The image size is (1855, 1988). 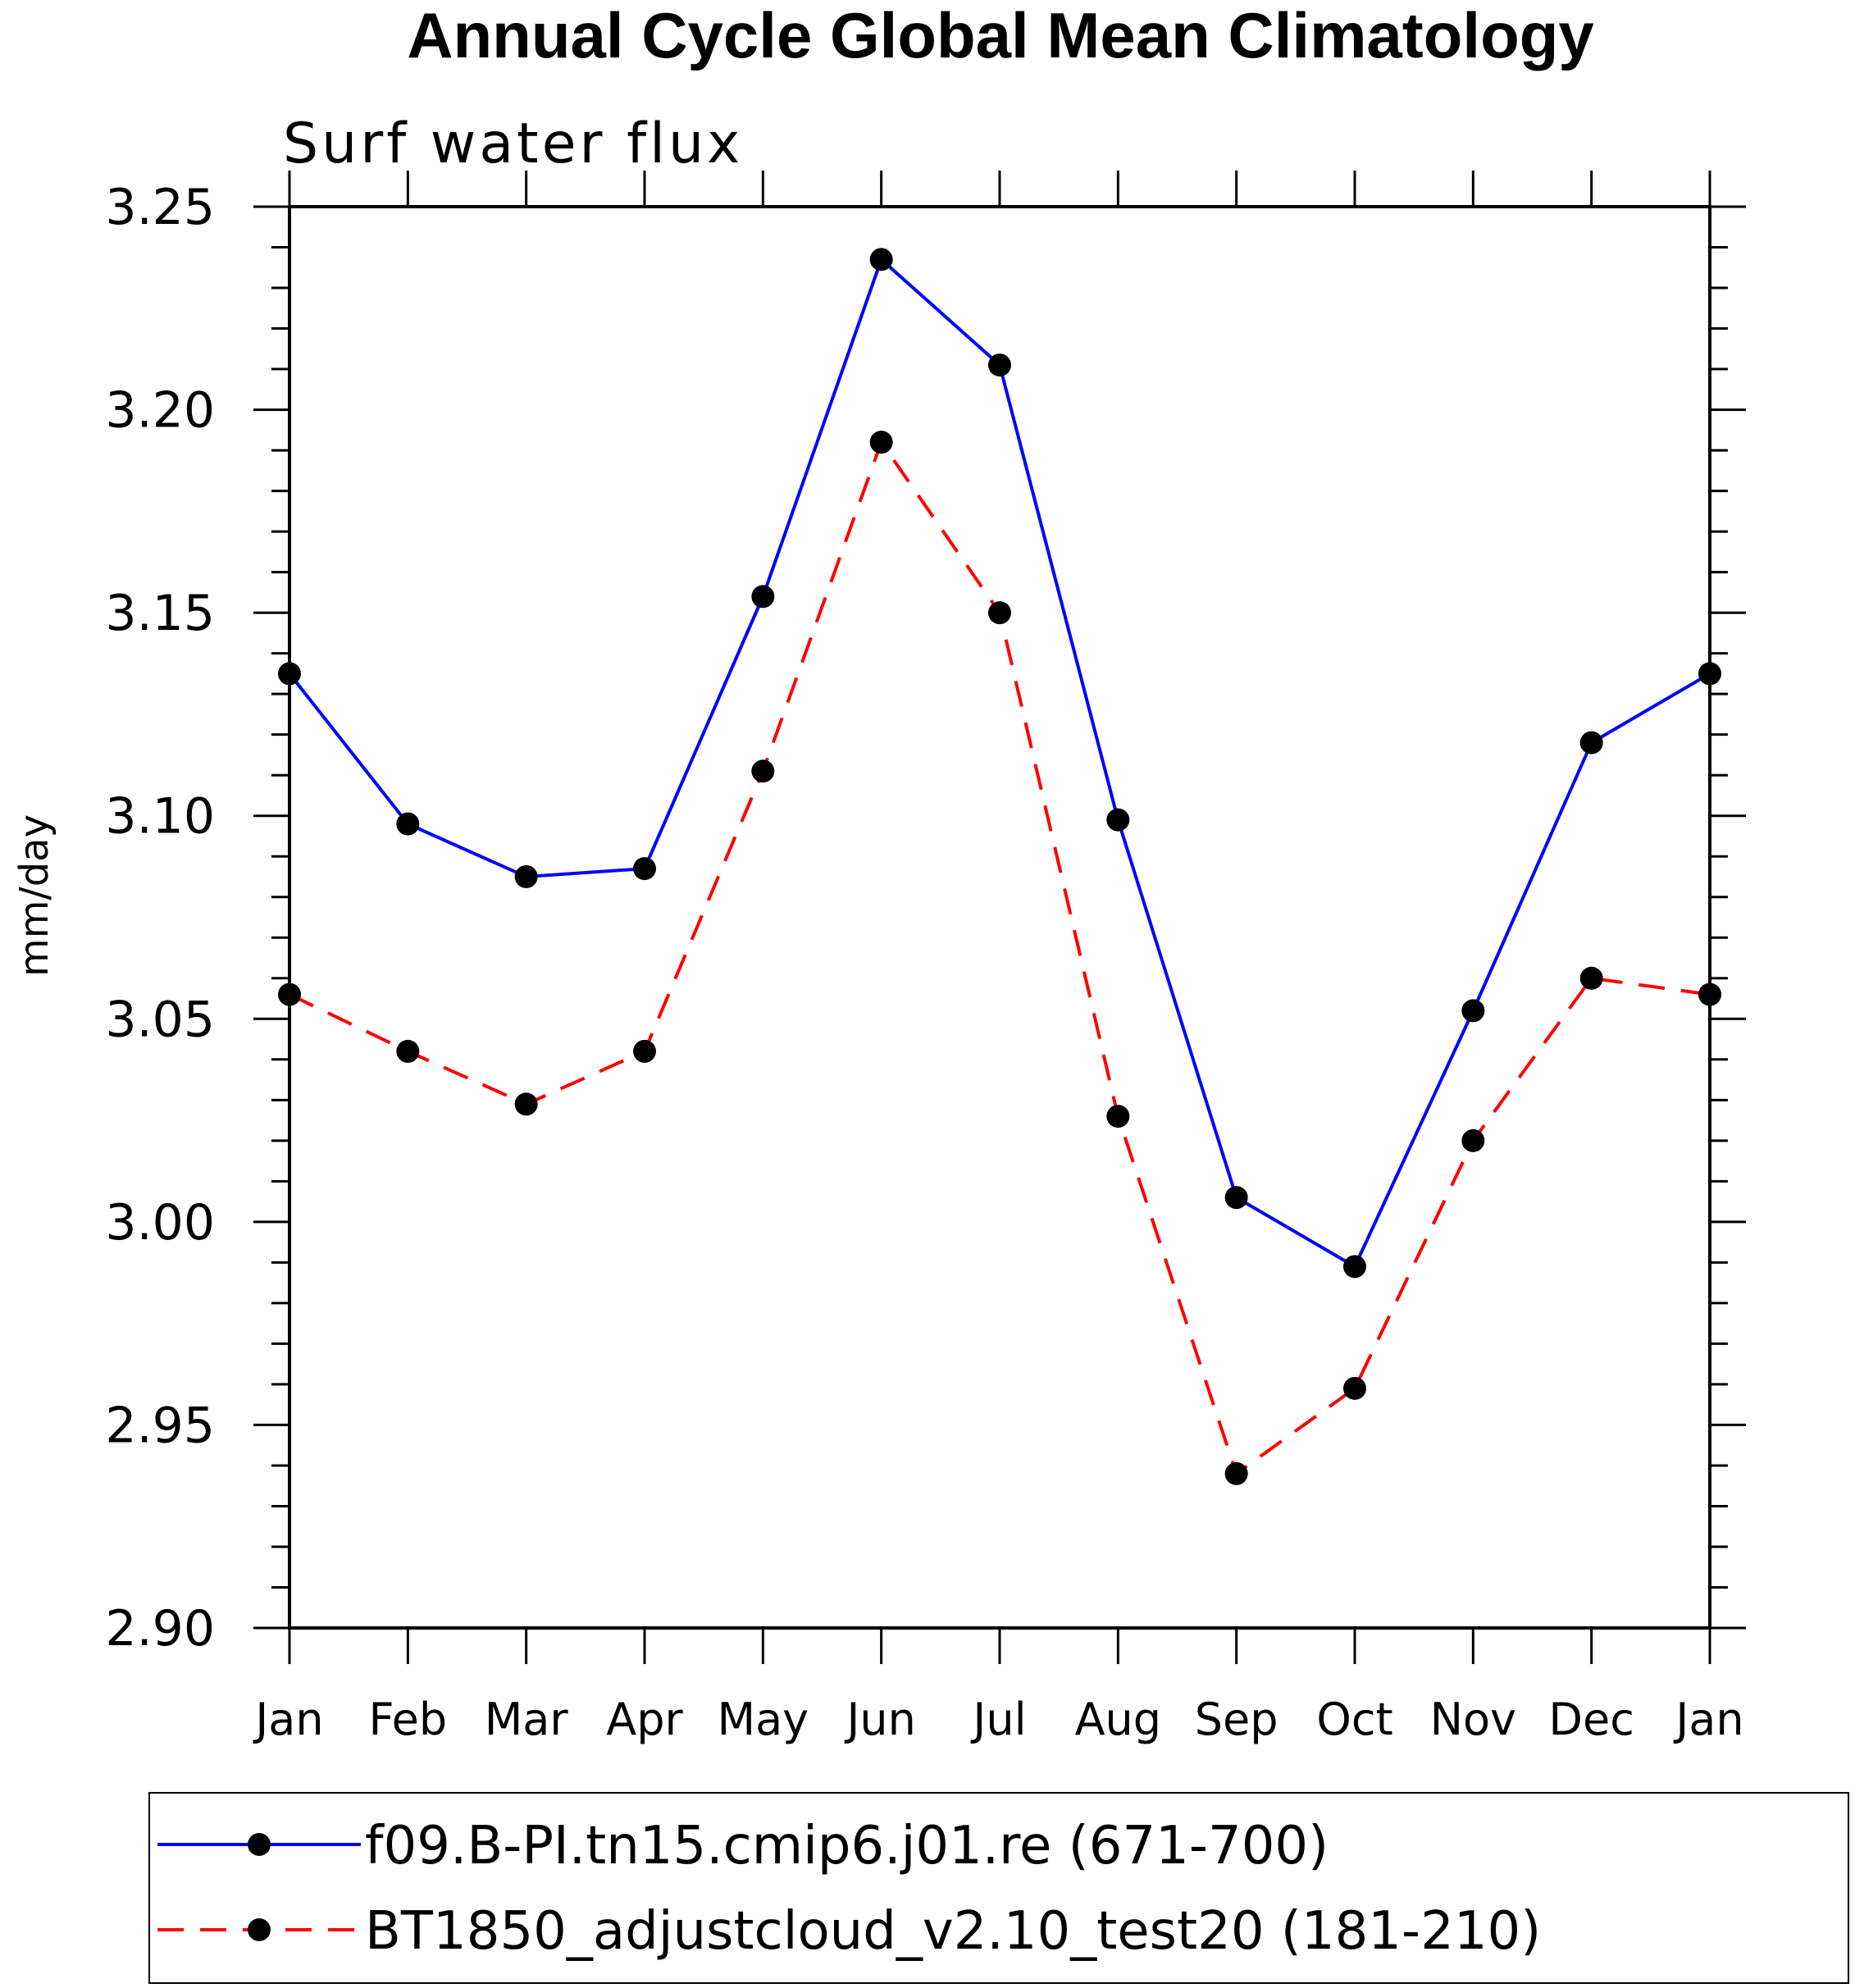 I want to click on x-tick-label: Oct, so click(x=1354, y=1719).